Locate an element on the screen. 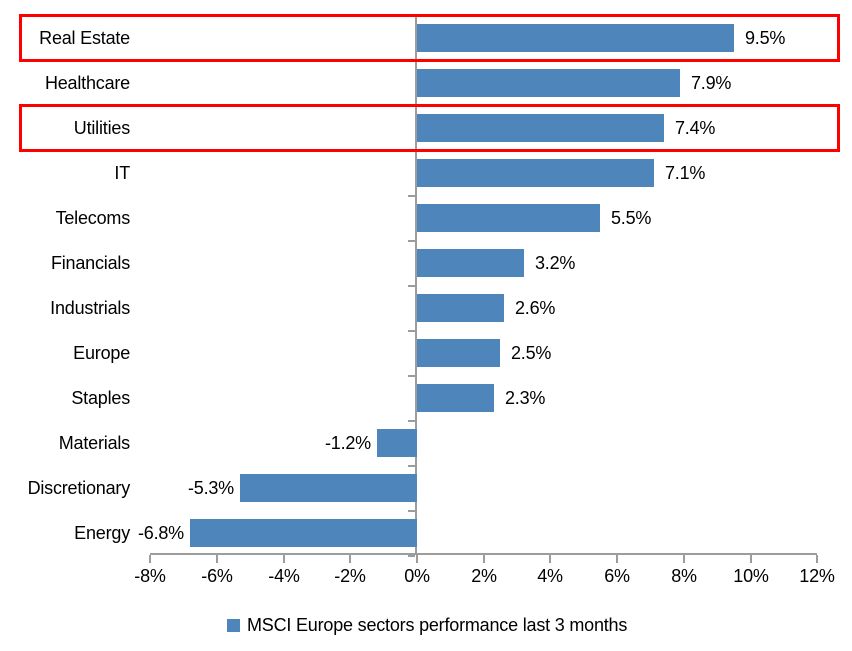 Image resolution: width=852 pixels, height=651 pixels. axis-tick-label: 8% is located at coordinates (684, 576).